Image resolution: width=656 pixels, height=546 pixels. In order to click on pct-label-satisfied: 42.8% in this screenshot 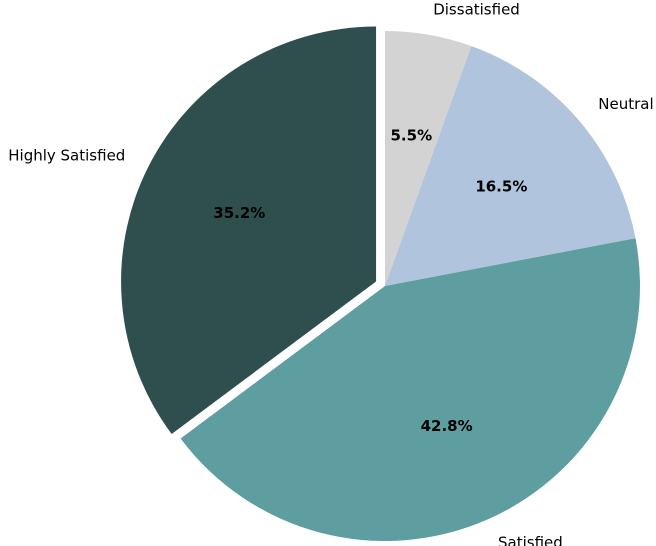, I will do `click(447, 426)`.